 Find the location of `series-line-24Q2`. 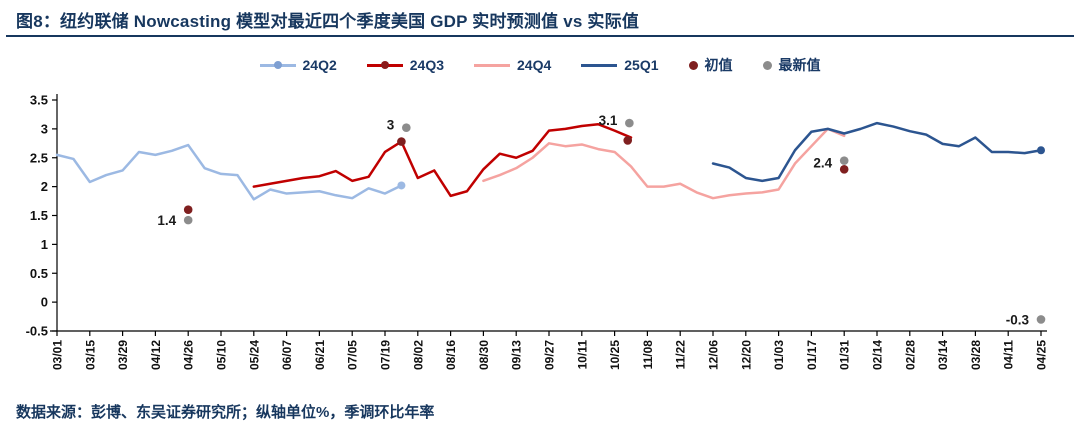

series-line-24Q2 is located at coordinates (229, 172).